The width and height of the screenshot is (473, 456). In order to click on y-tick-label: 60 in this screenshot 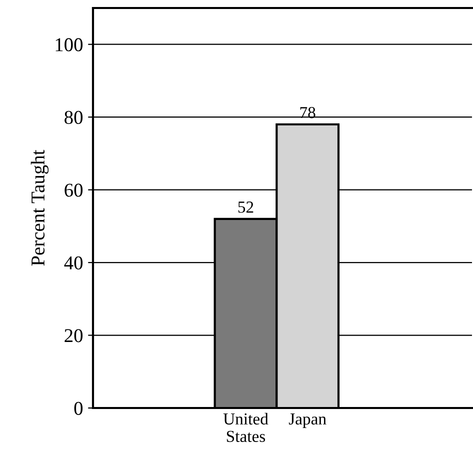, I will do `click(73, 190)`.